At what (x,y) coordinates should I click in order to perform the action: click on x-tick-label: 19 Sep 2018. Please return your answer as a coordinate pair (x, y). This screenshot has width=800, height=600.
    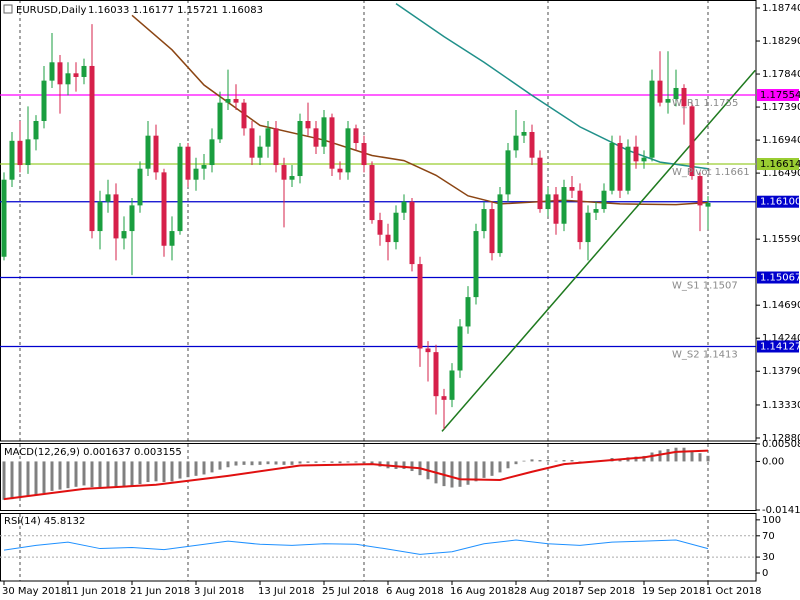
    Looking at the image, I should click on (673, 591).